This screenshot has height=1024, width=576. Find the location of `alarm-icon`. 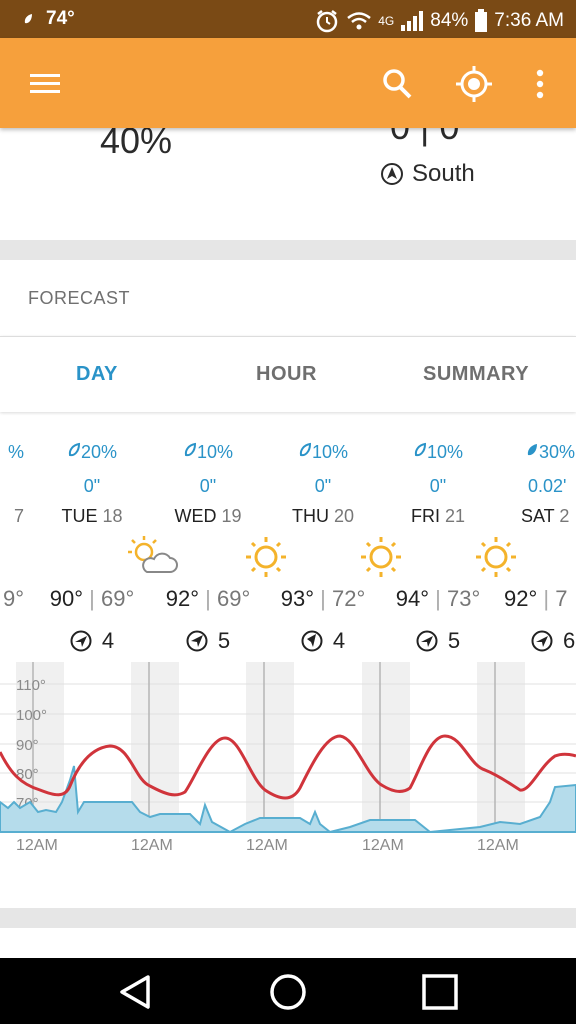

alarm-icon is located at coordinates (327, 21).